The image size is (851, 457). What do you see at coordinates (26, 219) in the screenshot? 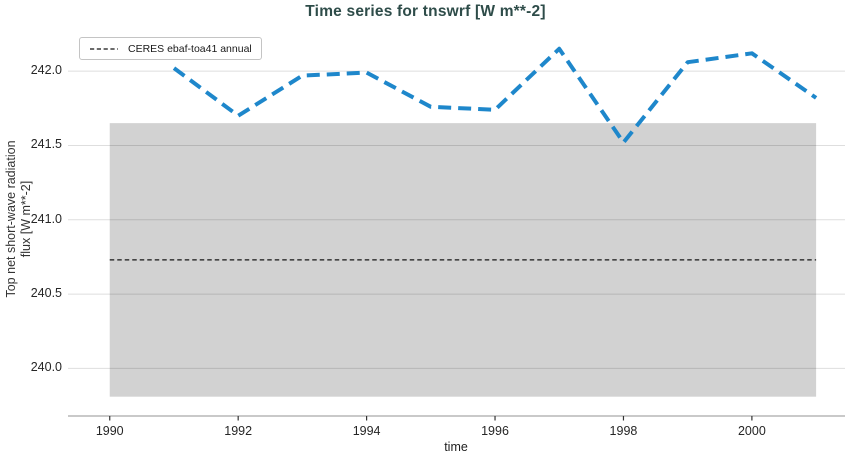
I see `y-axis-label-line2: flux [W m**-2]` at bounding box center [26, 219].